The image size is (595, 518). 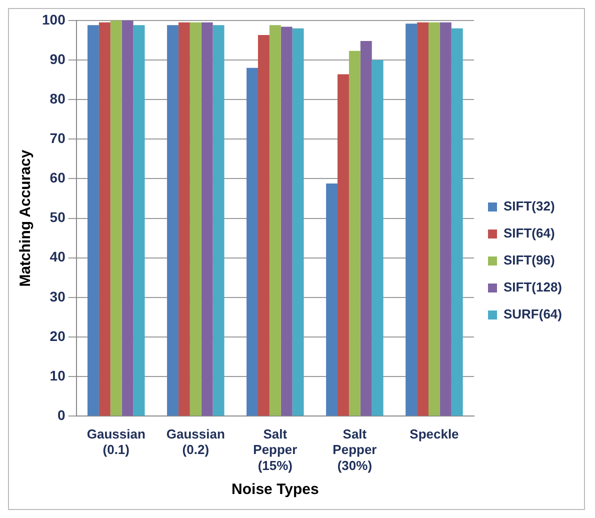 I want to click on x-tick-label: Gaussian (0.2), so click(x=195, y=442).